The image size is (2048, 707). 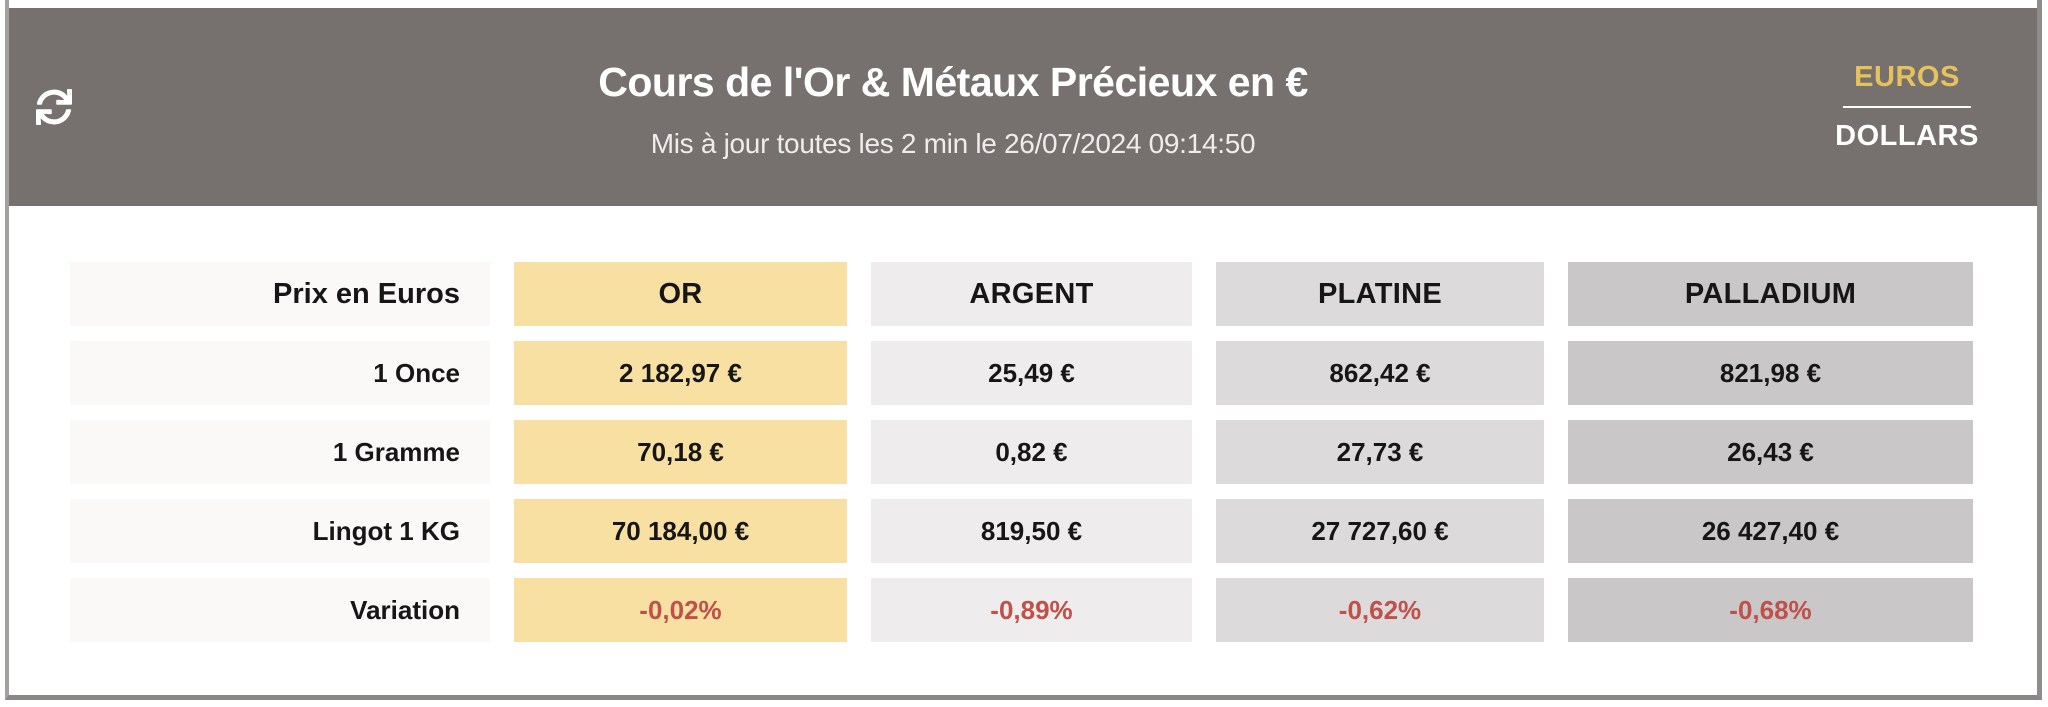 What do you see at coordinates (953, 81) in the screenshot?
I see `page-title: Cours de l'Or & Métaux Précieux en €` at bounding box center [953, 81].